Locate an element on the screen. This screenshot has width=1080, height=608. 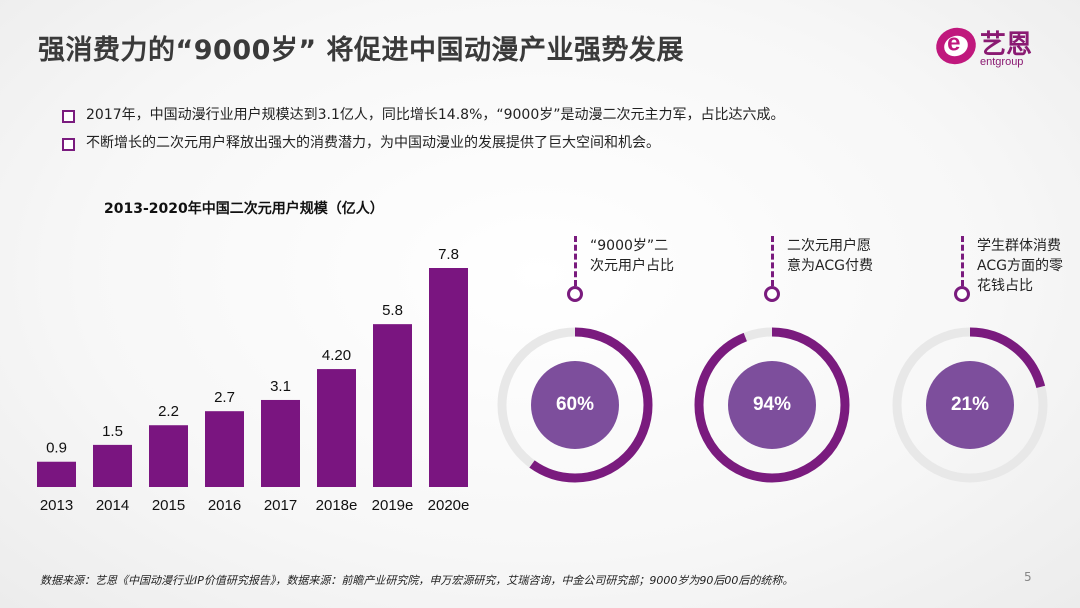
bar-value-label: 5.8 is located at coordinates (392, 310).